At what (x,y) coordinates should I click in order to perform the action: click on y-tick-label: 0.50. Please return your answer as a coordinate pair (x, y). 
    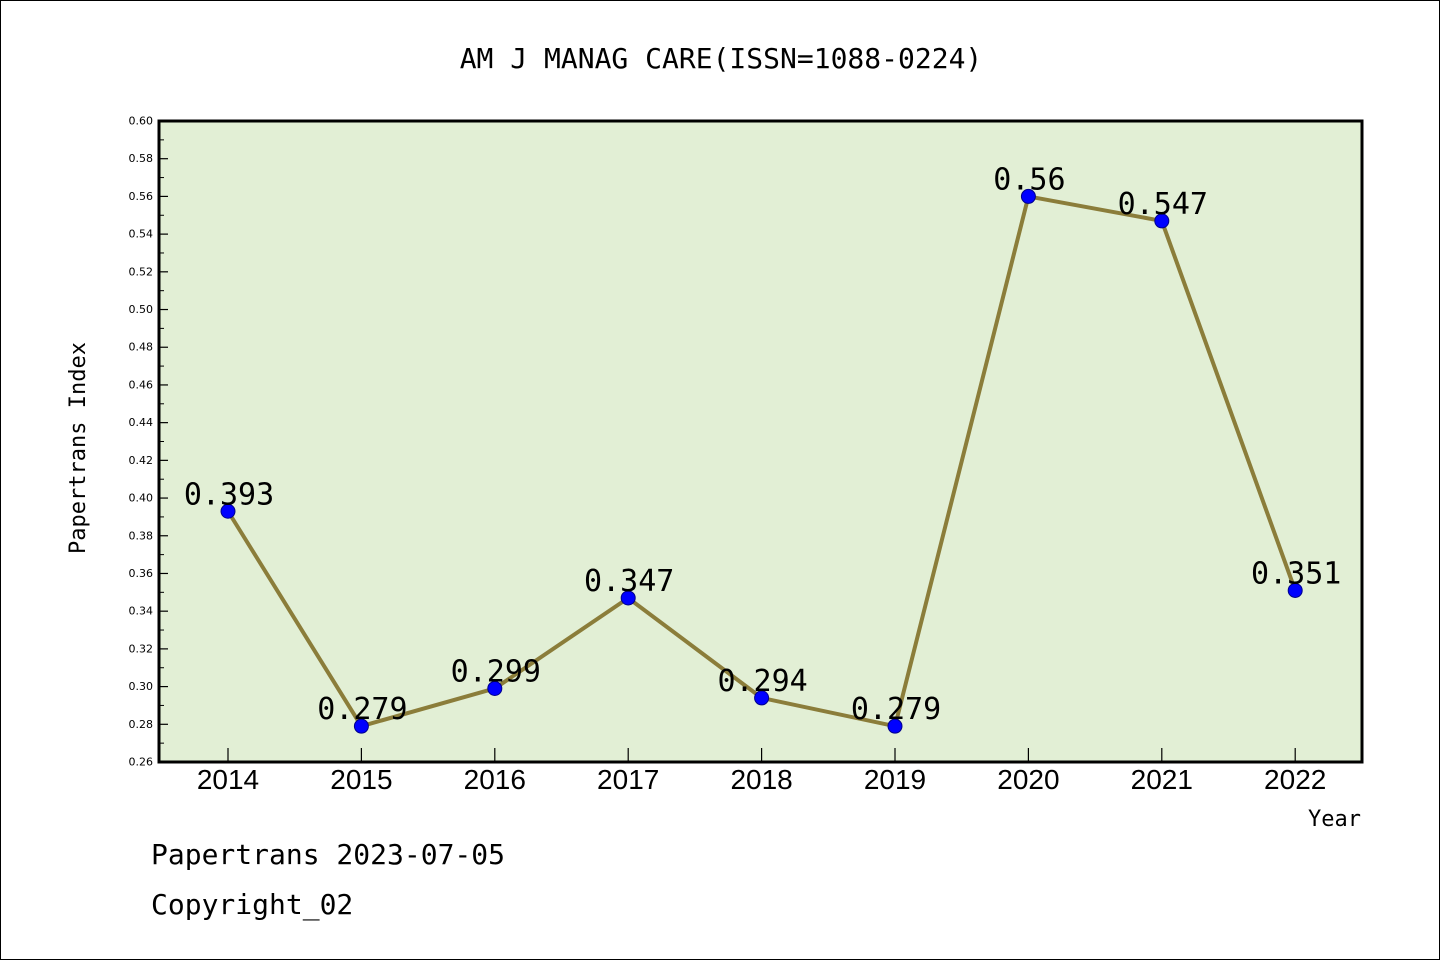
    Looking at the image, I should click on (141, 309).